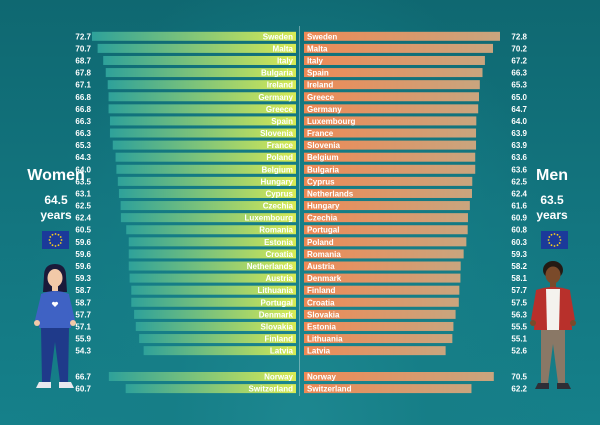 The width and height of the screenshot is (600, 425). I want to click on women-value-label: 67.8, so click(83, 73).